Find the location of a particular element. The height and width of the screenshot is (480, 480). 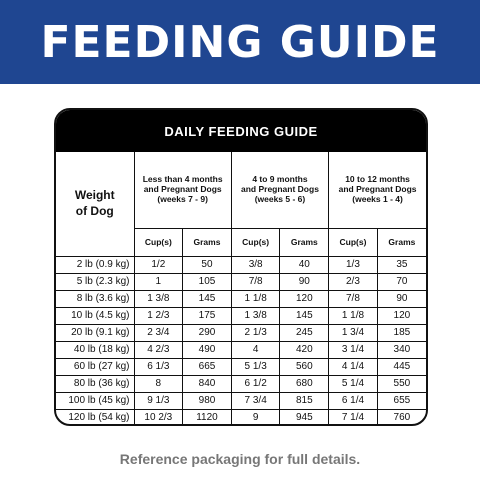

grams-cell: 490 is located at coordinates (207, 349).